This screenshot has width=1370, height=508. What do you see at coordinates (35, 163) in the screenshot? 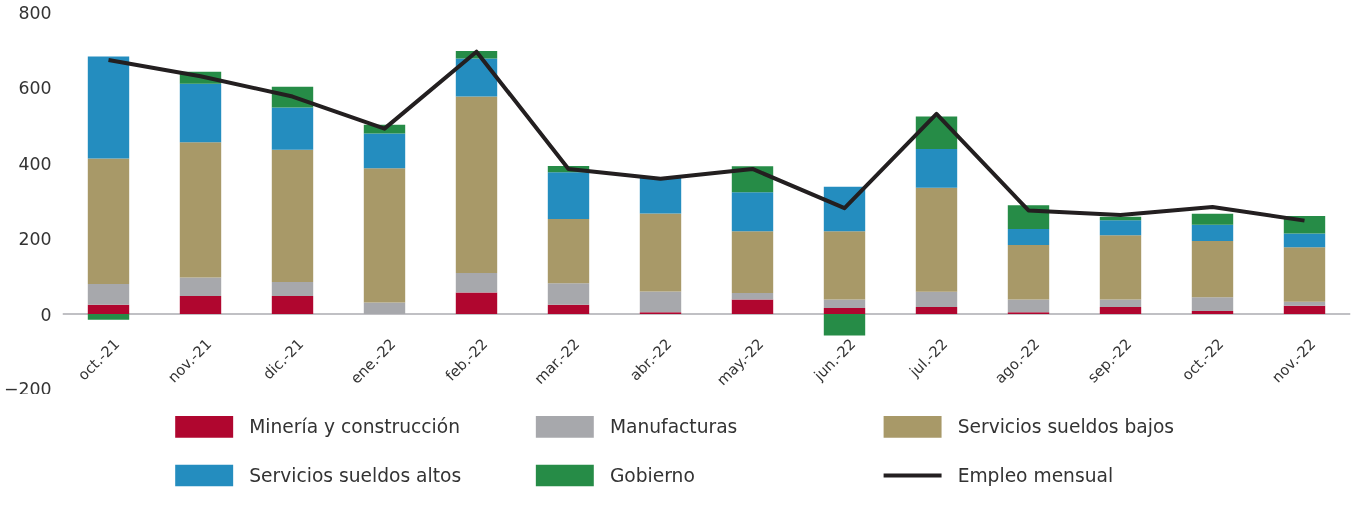
I see `y-tick-label: 400` at bounding box center [35, 163].